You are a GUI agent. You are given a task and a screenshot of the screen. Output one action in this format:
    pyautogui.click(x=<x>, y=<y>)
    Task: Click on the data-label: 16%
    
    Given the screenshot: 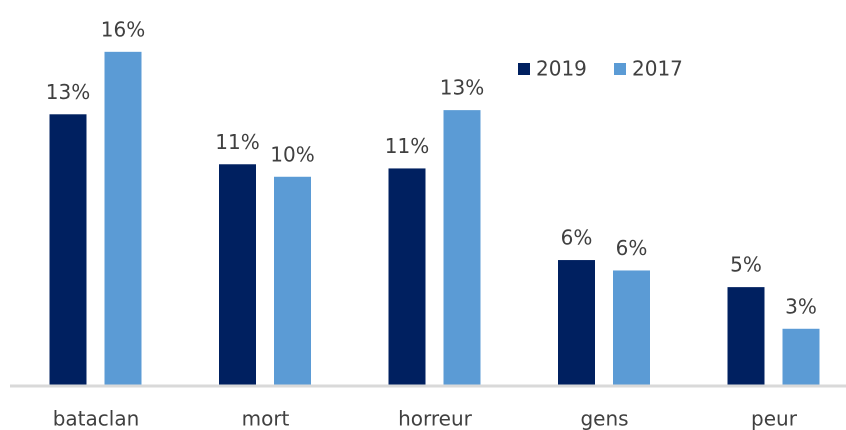 What is the action you would take?
    pyautogui.click(x=123, y=29)
    